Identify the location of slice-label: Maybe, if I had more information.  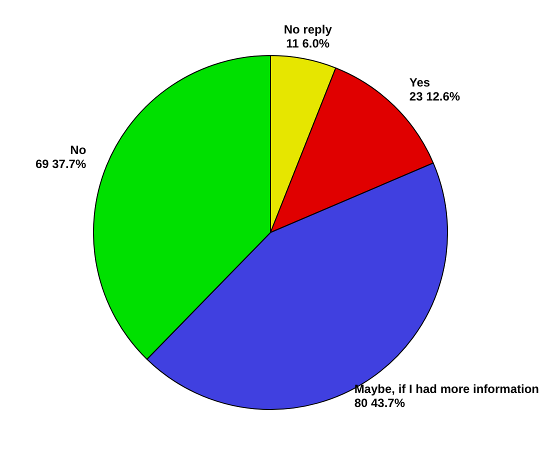
(446, 389).